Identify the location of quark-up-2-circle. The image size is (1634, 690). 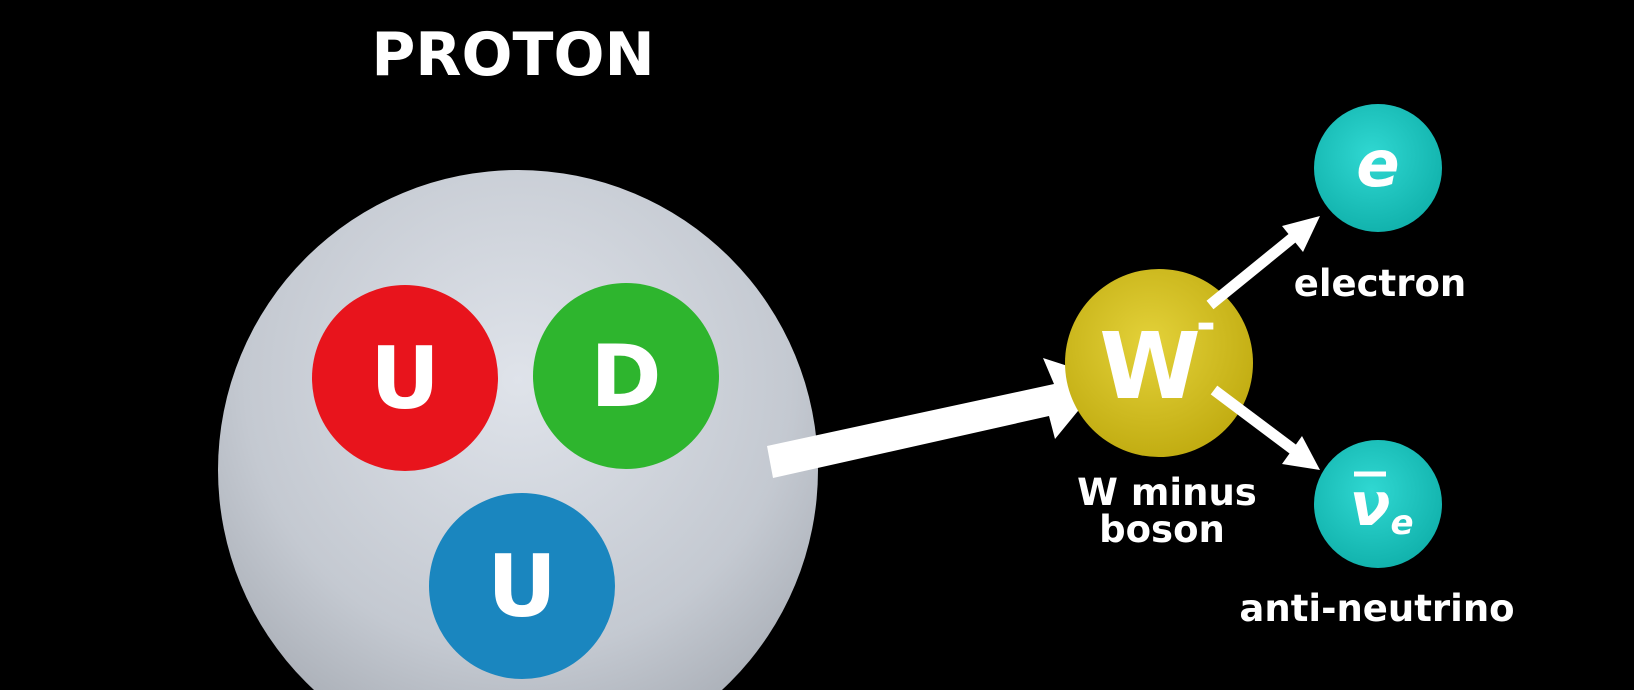
(522, 586).